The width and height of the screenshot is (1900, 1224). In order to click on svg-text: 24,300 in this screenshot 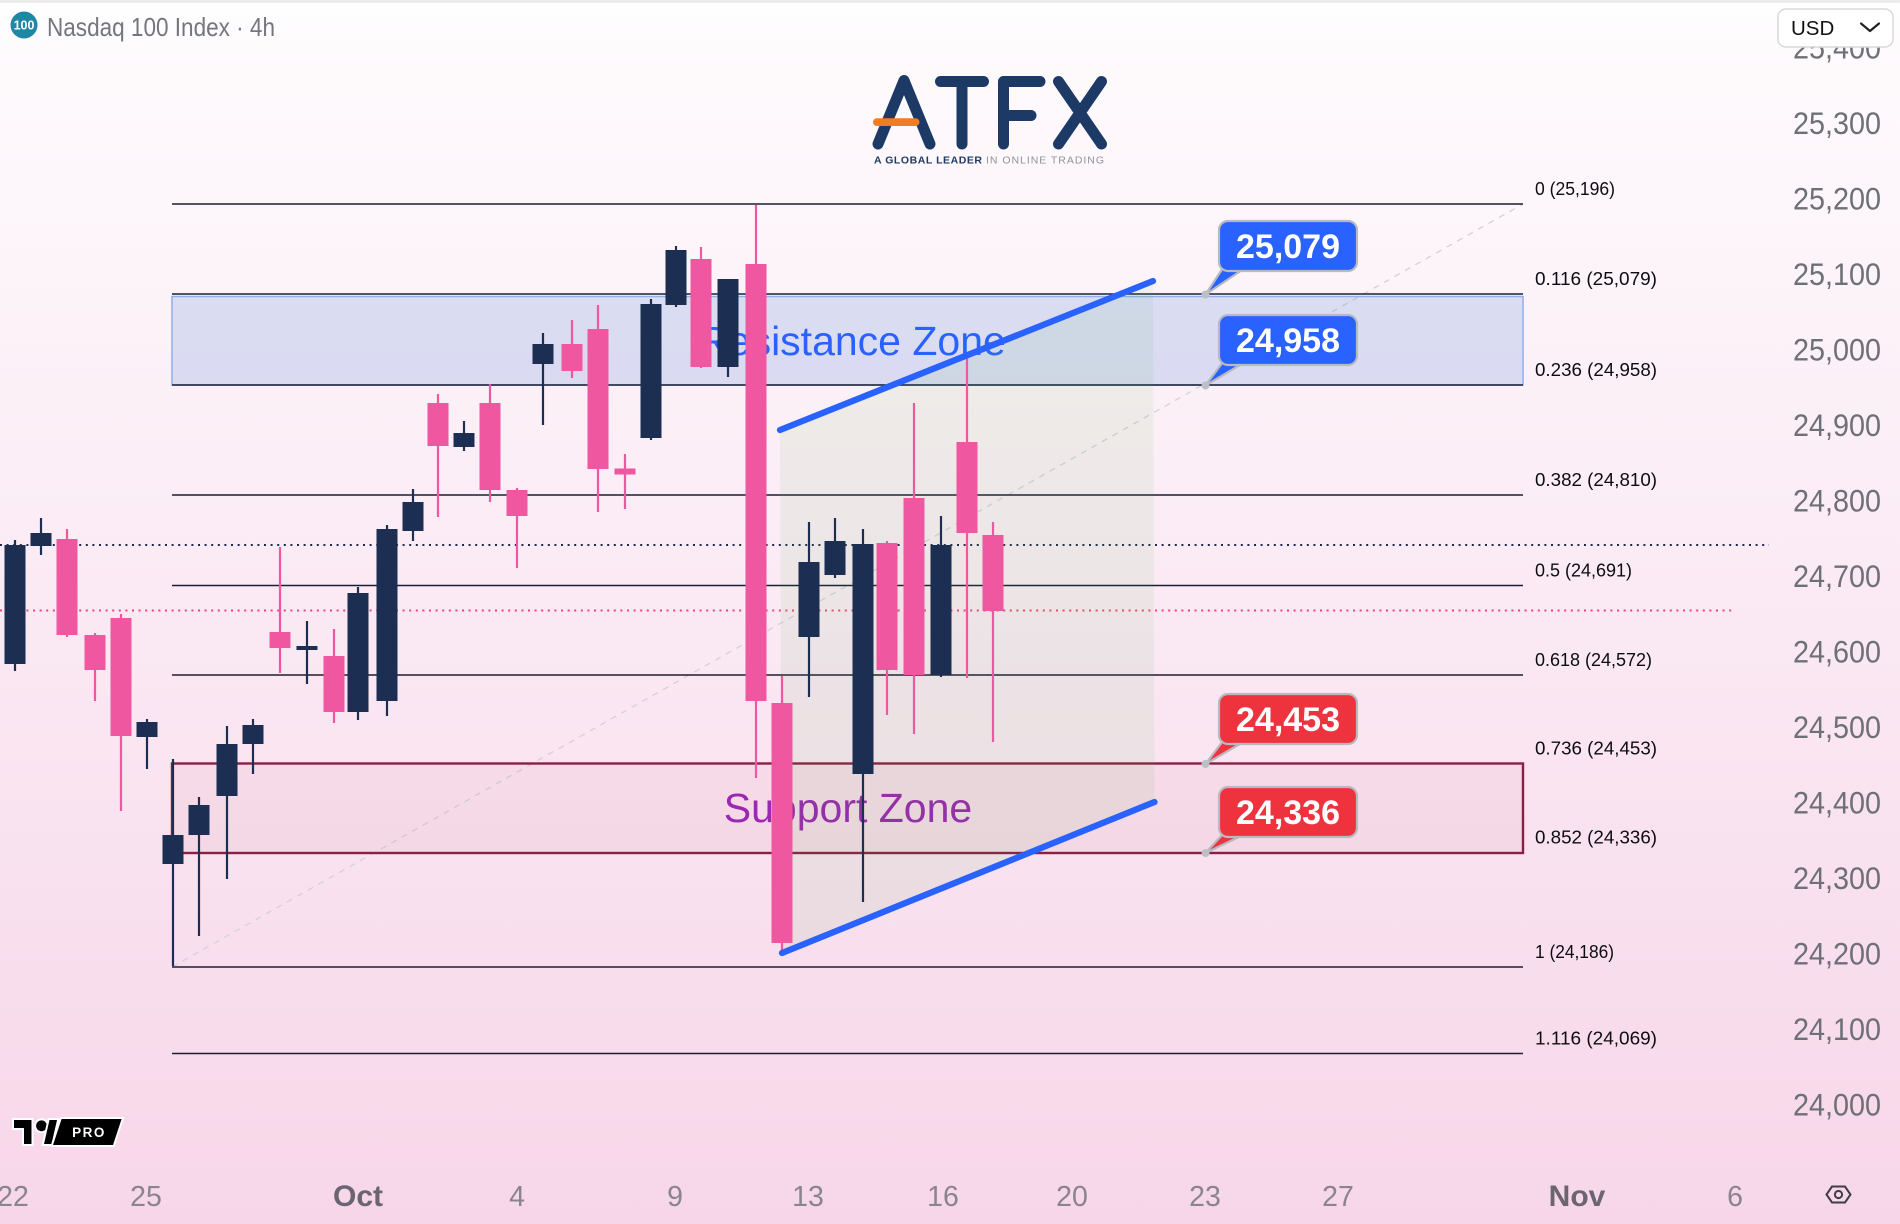, I will do `click(1837, 878)`.